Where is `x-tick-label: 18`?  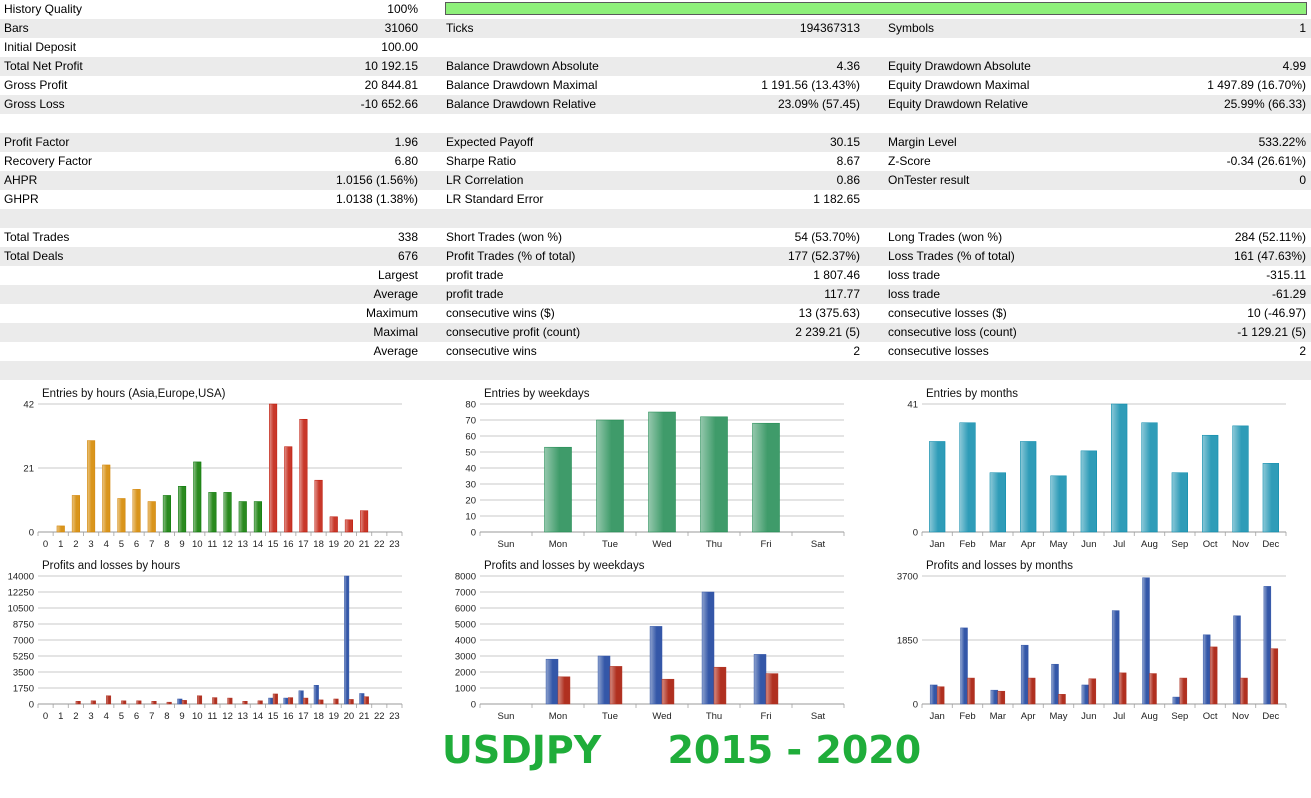
x-tick-label: 18 is located at coordinates (318, 716).